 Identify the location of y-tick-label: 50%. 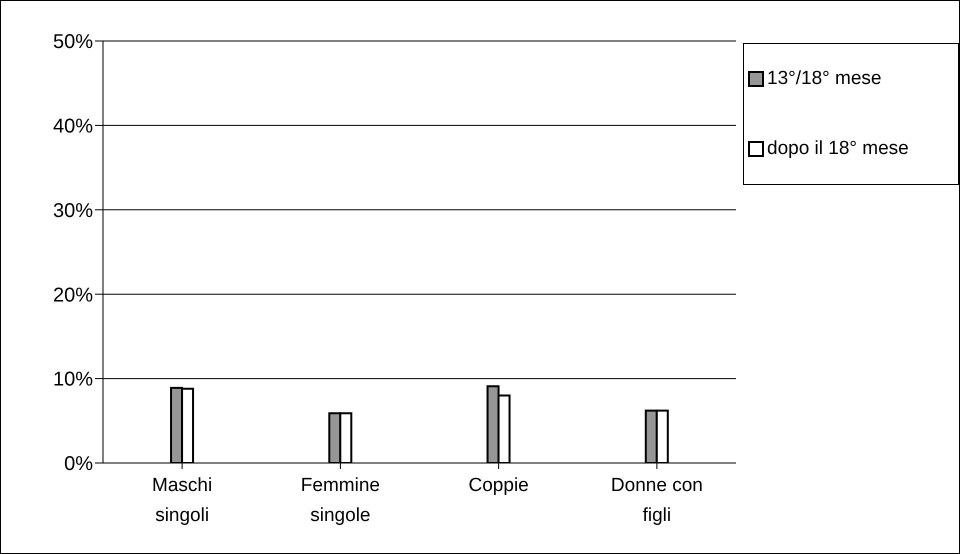
(73, 42).